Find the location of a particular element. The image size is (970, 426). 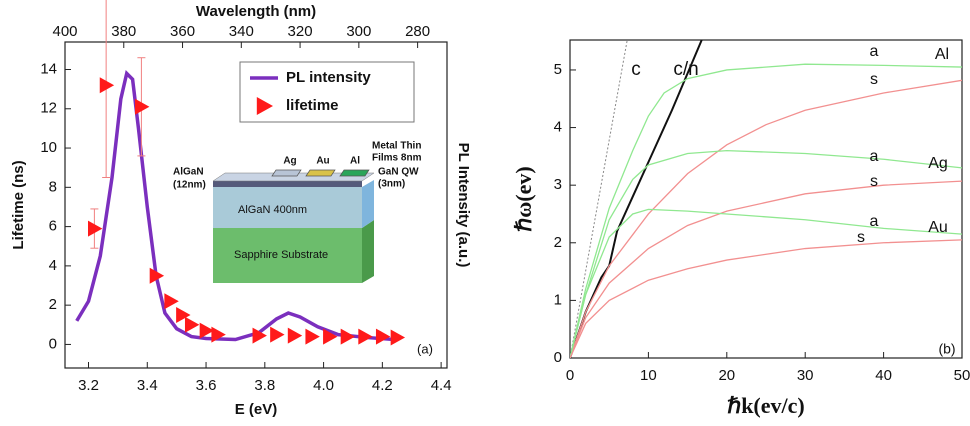

legend-swatch is located at coordinates (264, 106).